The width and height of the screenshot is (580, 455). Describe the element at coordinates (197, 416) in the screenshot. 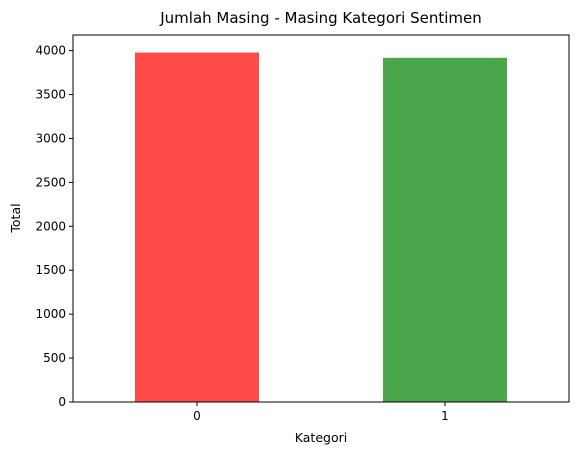

I see `x-tick-label-0: 0` at that location.